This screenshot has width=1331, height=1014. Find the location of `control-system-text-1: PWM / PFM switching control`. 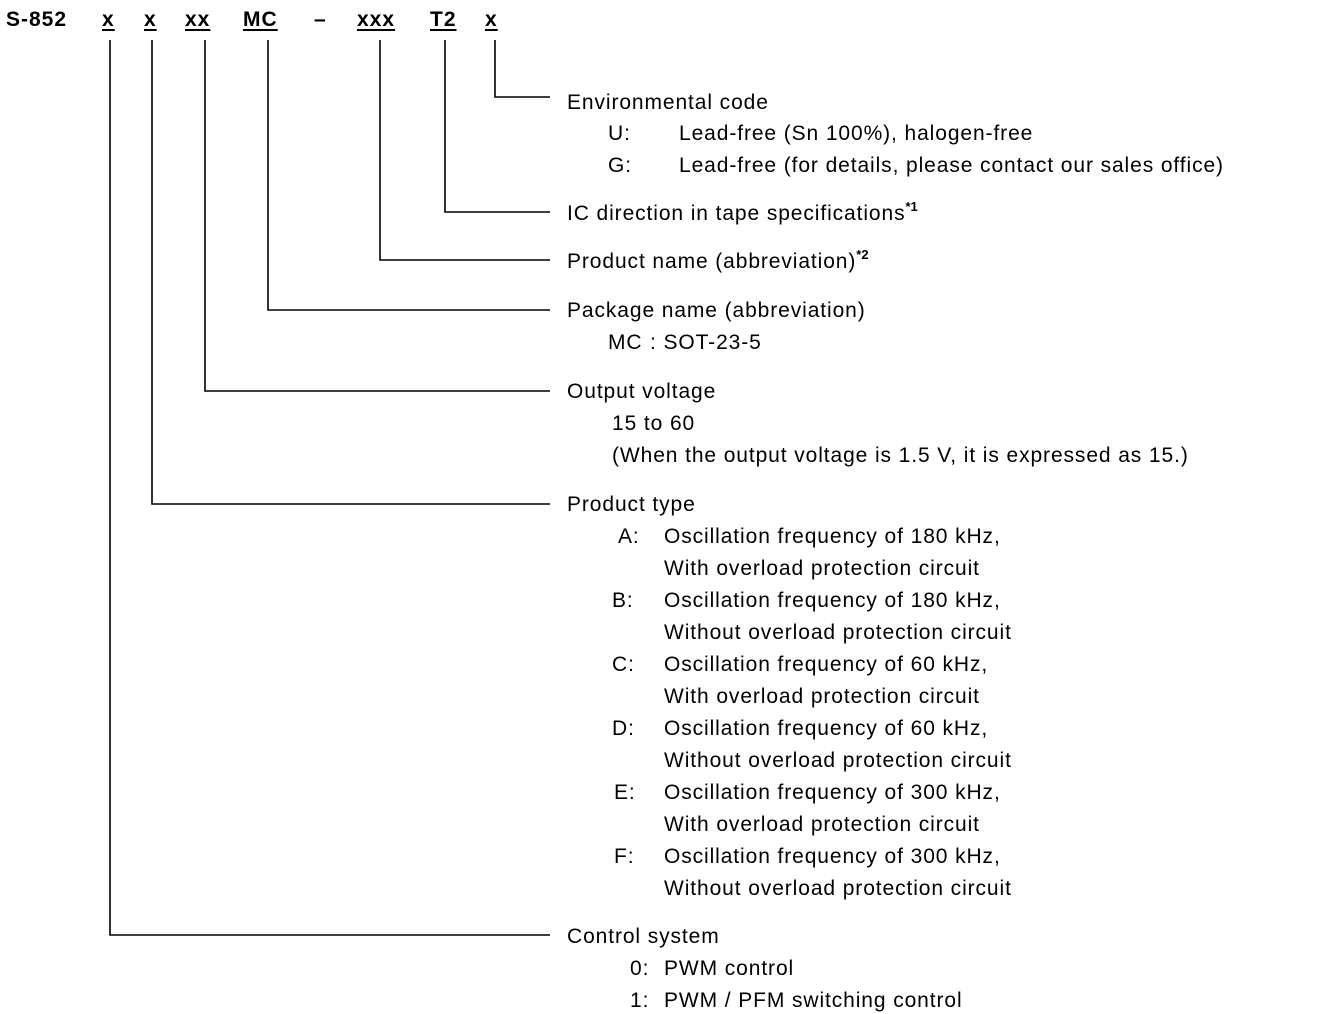

control-system-text-1: PWM / PFM switching control is located at coordinates (813, 1000).